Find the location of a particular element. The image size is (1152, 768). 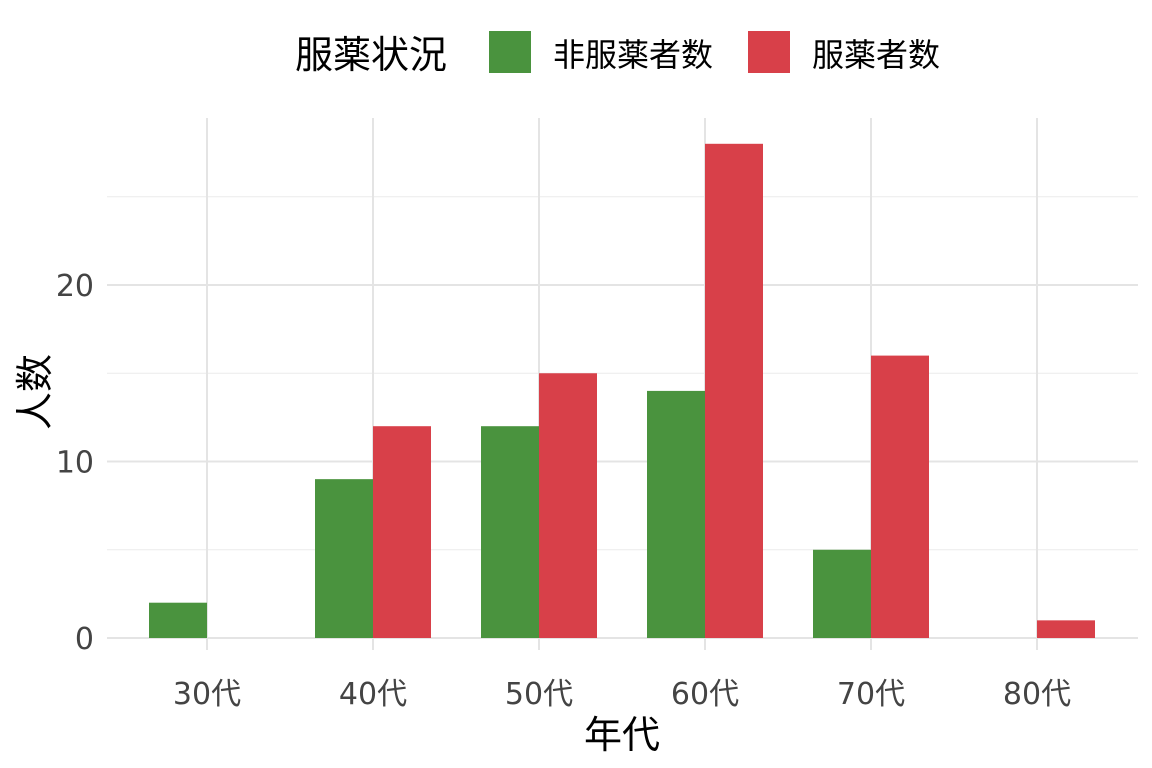

legend-swatch-non-medicated is located at coordinates (510, 52).